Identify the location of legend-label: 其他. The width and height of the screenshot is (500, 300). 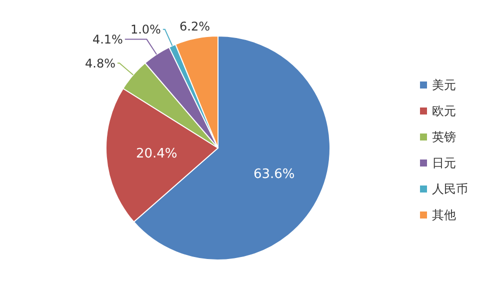
(444, 215).